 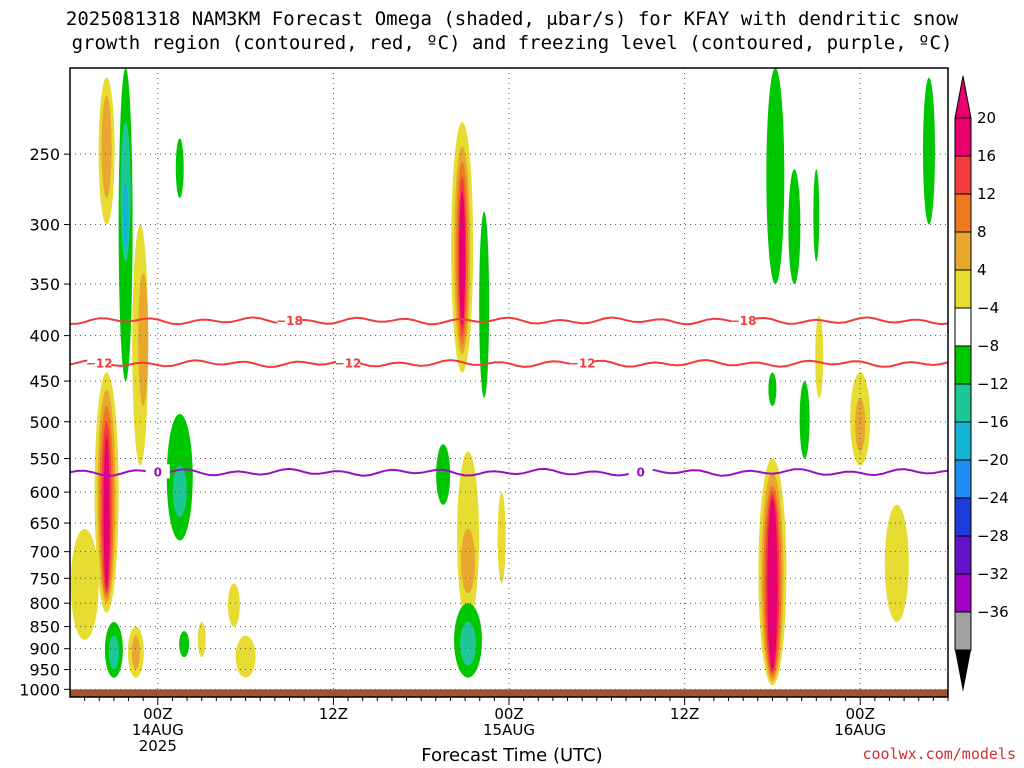 What do you see at coordinates (44, 459) in the screenshot?
I see `y-tick-label: 550` at bounding box center [44, 459].